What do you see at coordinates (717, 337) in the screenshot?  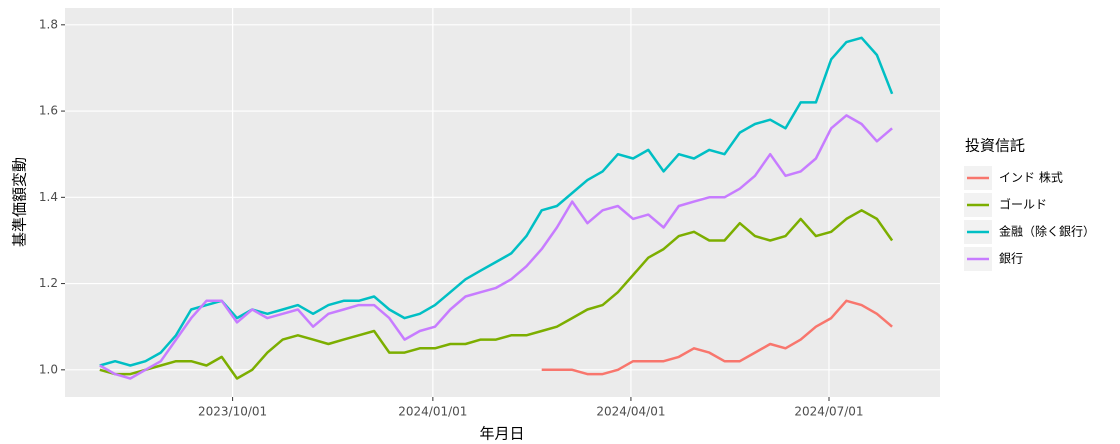 I see `series-line` at bounding box center [717, 337].